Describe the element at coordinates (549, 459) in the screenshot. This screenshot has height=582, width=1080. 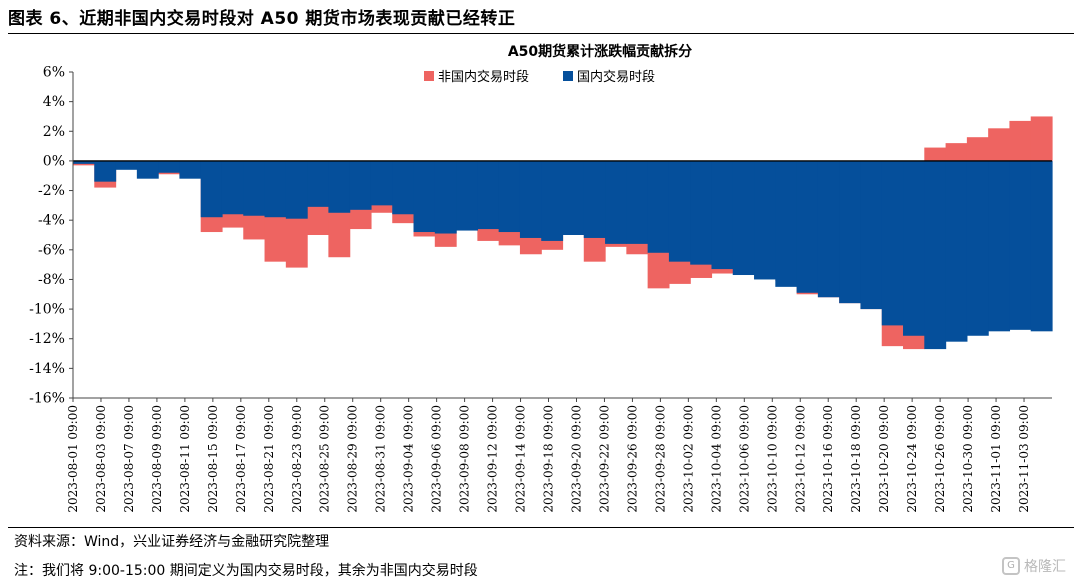
I see `x-tick-label: 2023-09-18 09:00` at that location.